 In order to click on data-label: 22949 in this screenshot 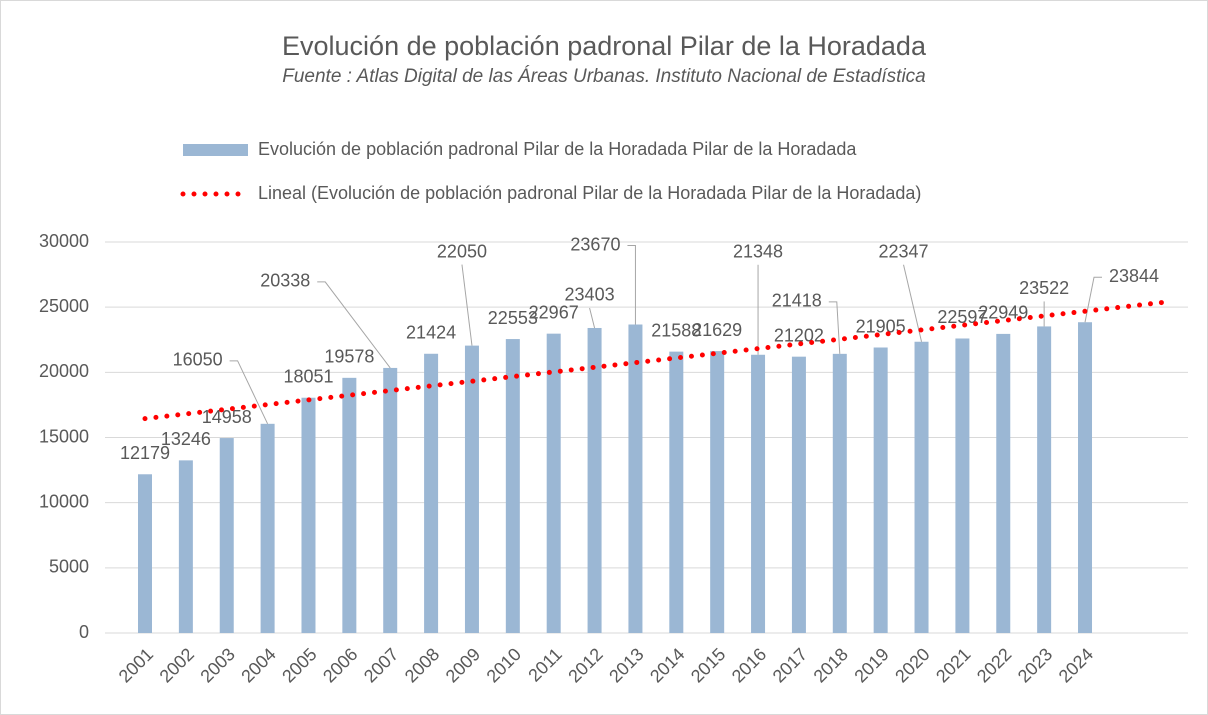, I will do `click(1003, 313)`.